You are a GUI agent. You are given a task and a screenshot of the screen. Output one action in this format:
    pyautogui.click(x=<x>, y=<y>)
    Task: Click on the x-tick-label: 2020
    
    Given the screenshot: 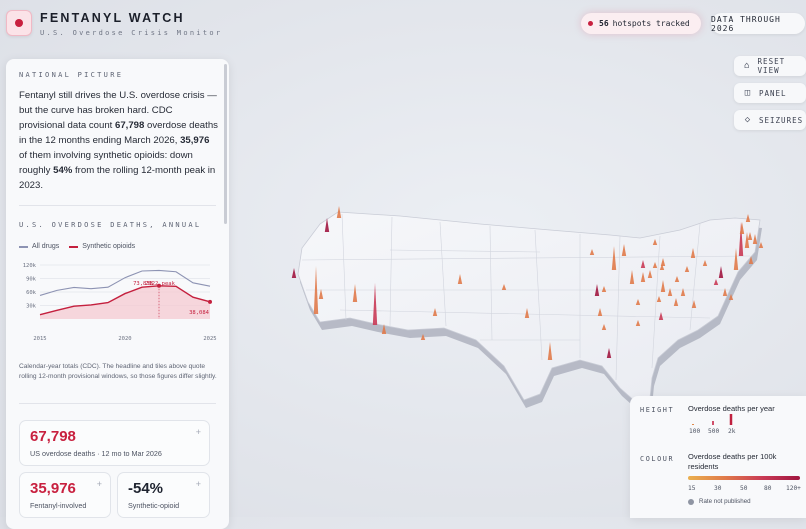 What is the action you would take?
    pyautogui.click(x=124, y=339)
    